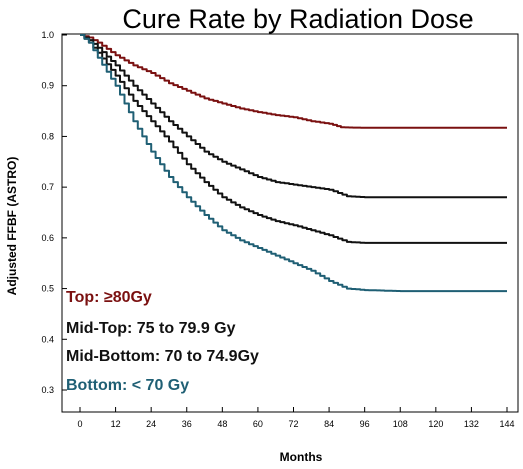 The width and height of the screenshot is (523, 469). I want to click on x-tick-label: 12, so click(116, 424).